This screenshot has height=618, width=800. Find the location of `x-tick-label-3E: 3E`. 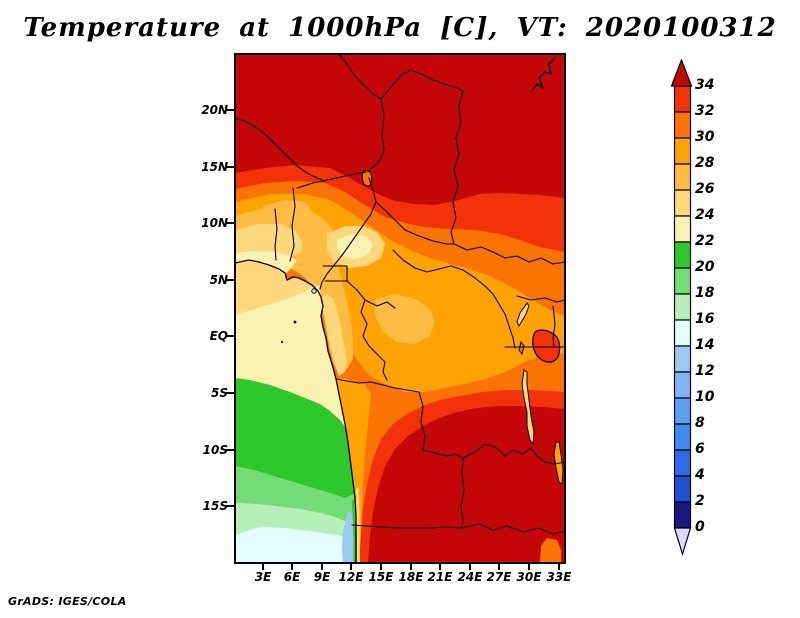

x-tick-label-3E: 3E is located at coordinates (263, 577).